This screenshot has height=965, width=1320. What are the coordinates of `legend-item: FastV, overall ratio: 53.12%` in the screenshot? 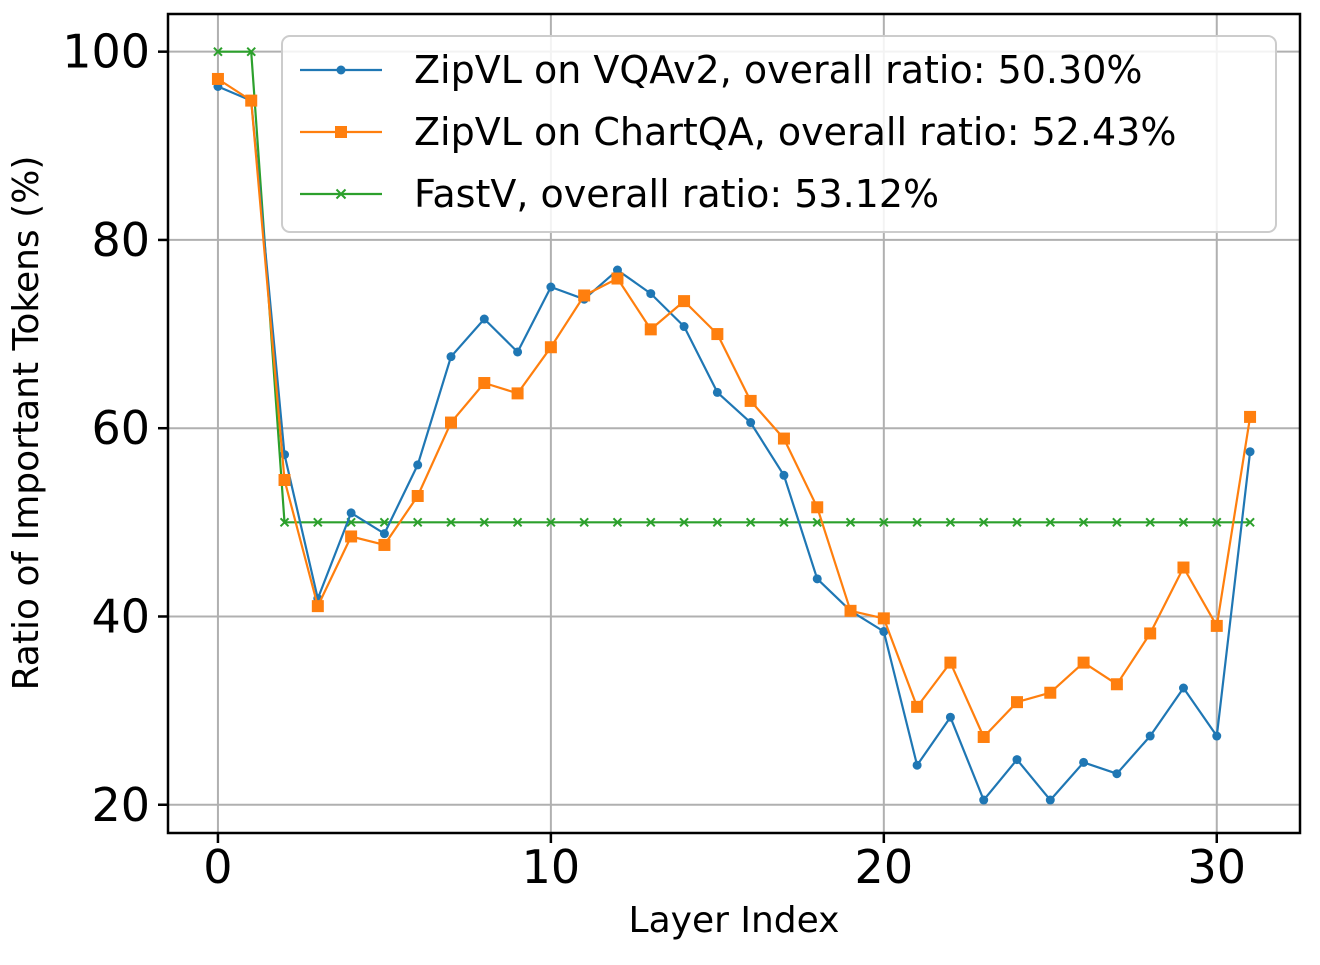 It's located at (619, 194).